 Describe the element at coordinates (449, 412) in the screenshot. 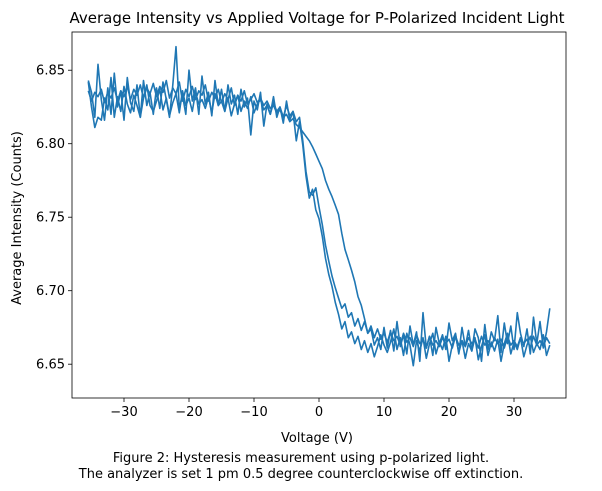

I see `x-tick-label: 20` at that location.